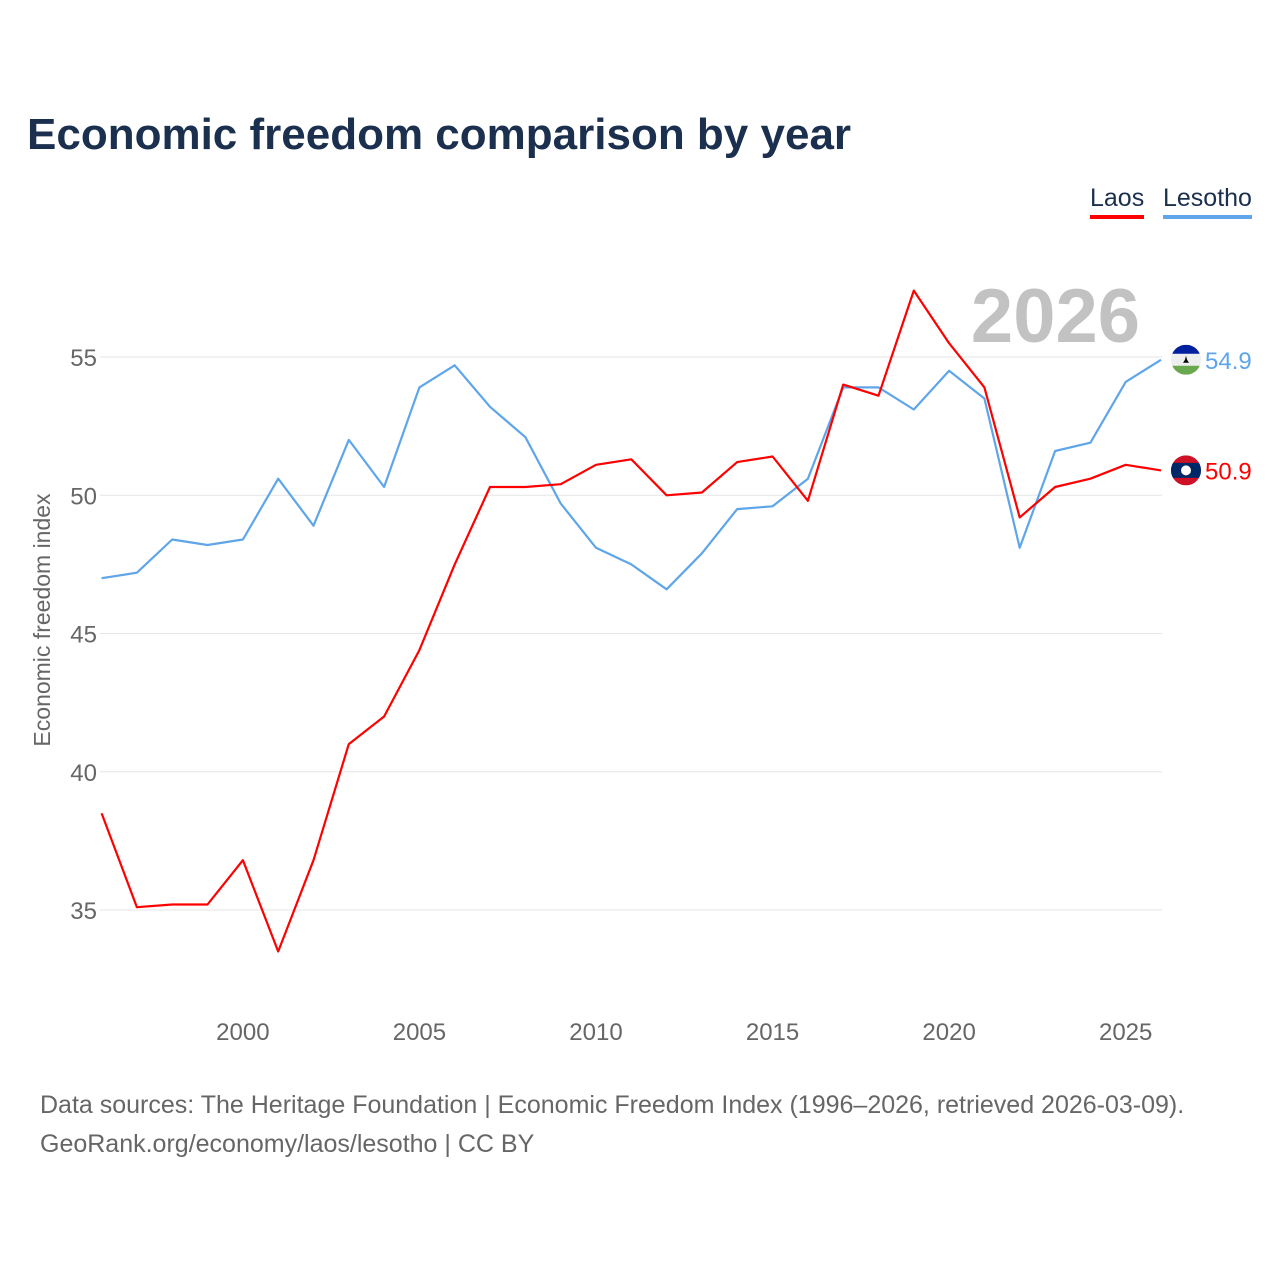  What do you see at coordinates (1055, 316) in the screenshot?
I see `year-watermark: 2026` at bounding box center [1055, 316].